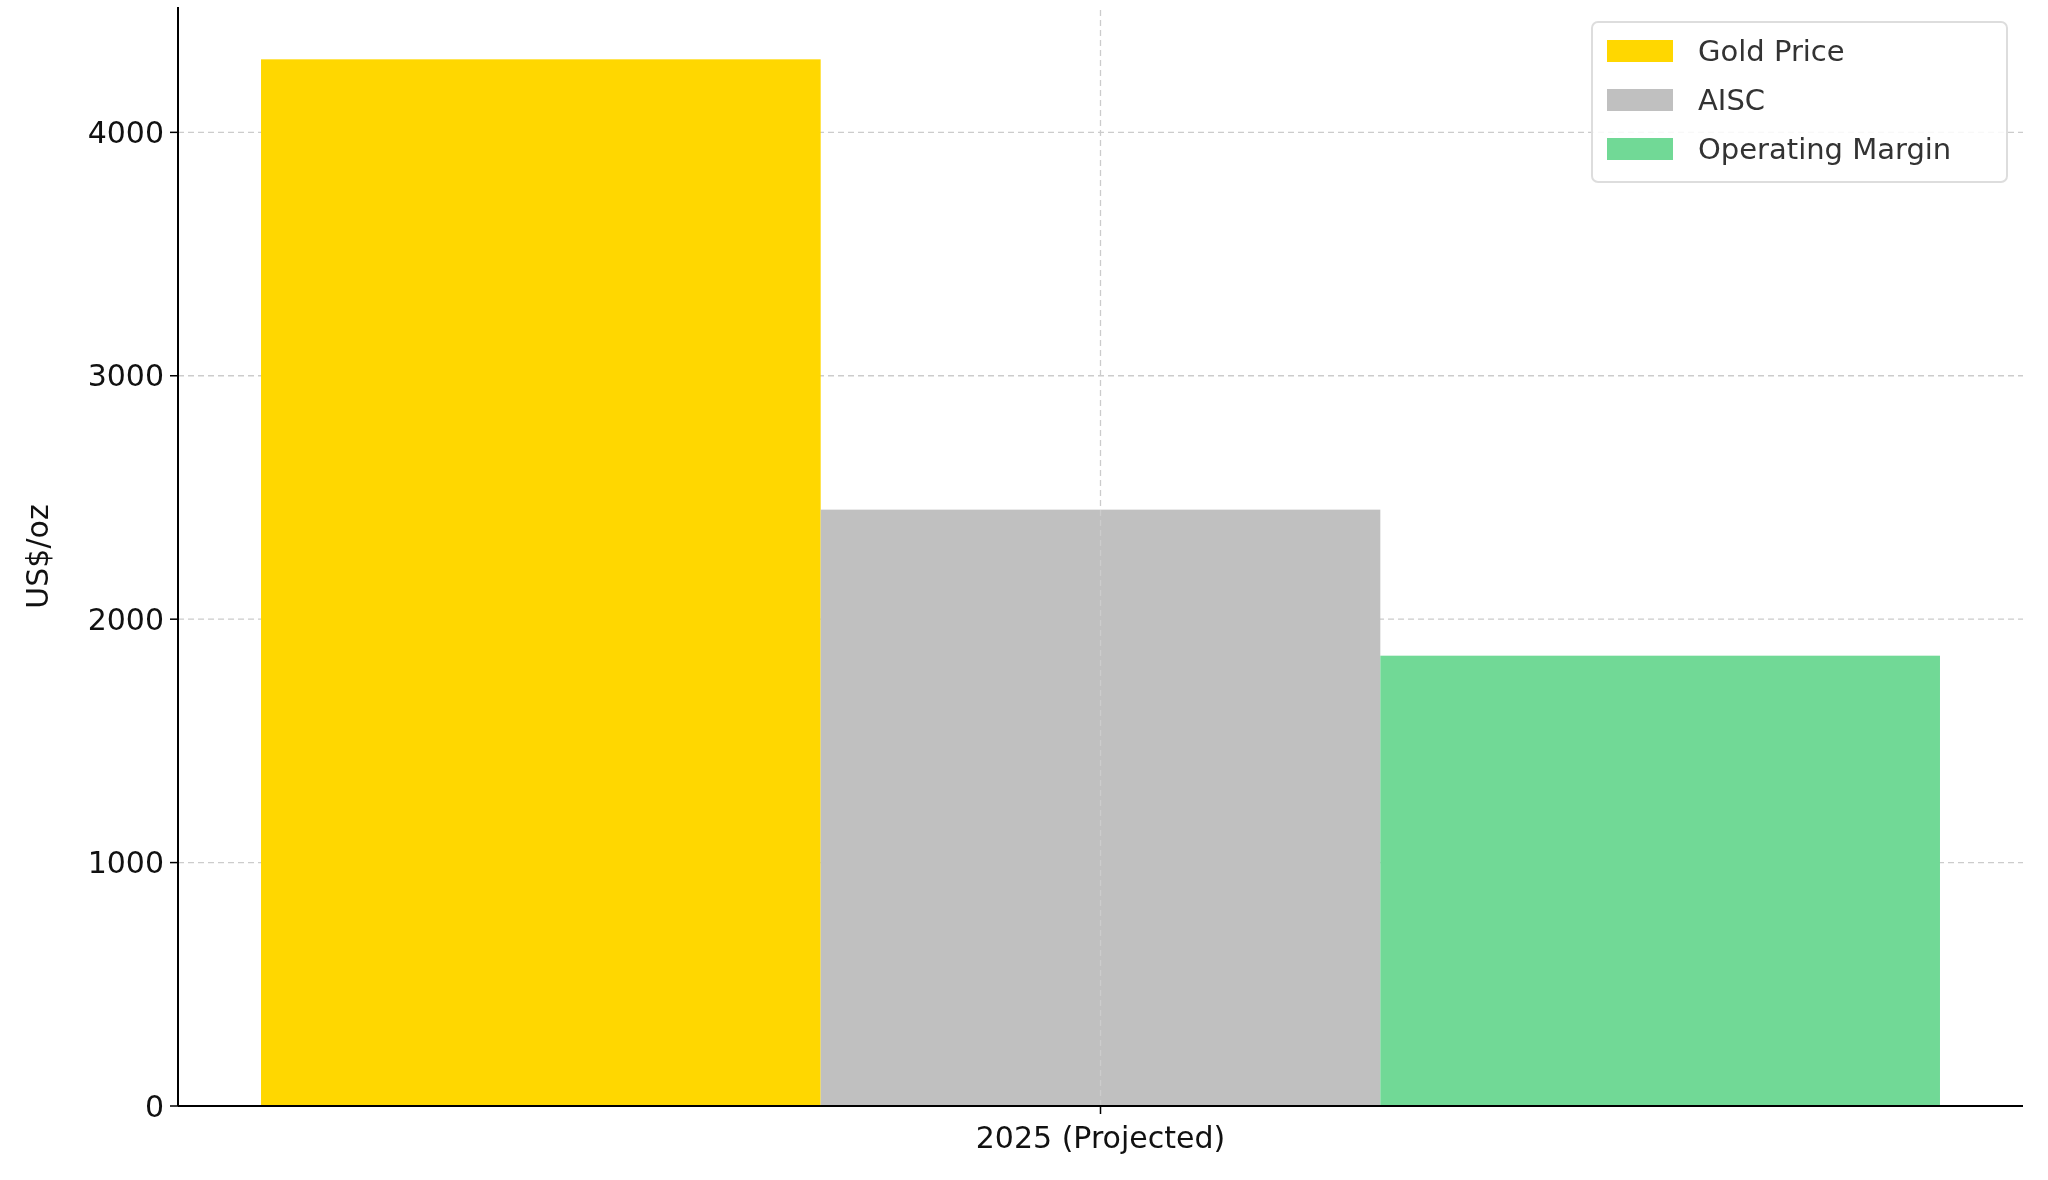  Describe the element at coordinates (1771, 51) in the screenshot. I see `legend-label: Gold Price` at that location.